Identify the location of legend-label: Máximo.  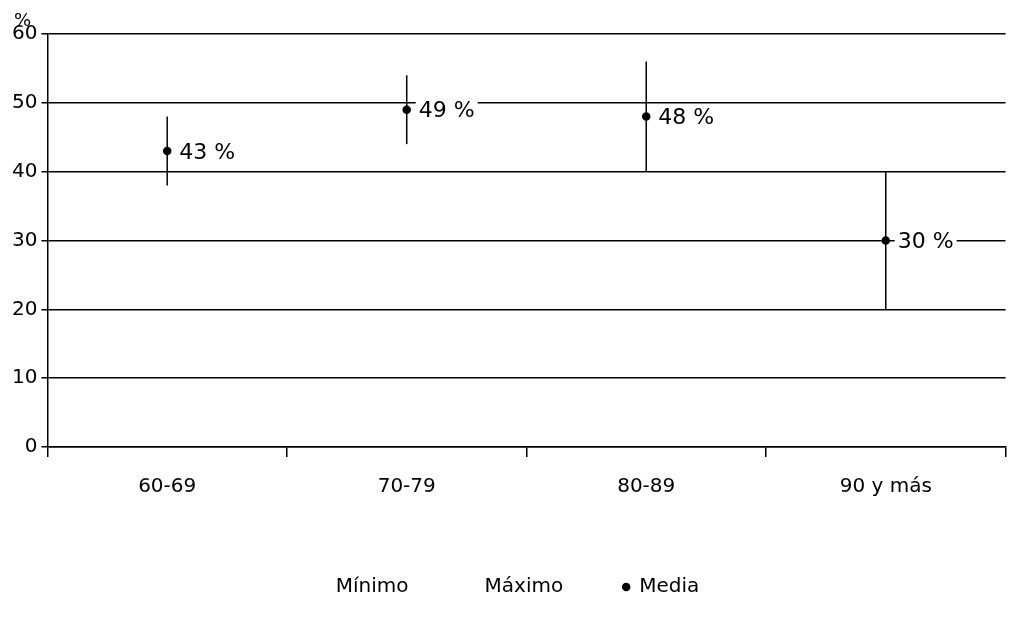
(524, 585).